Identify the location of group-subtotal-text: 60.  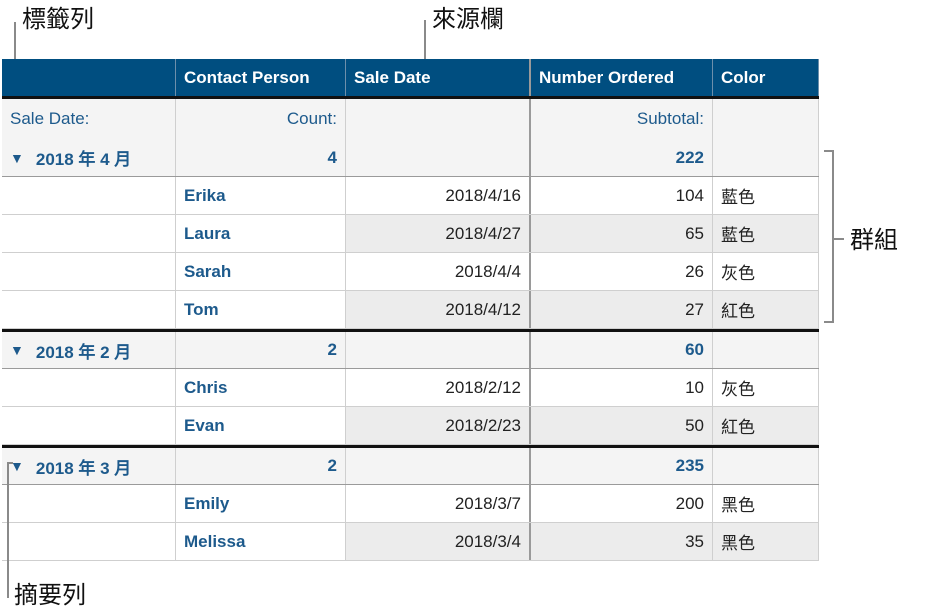
(694, 349).